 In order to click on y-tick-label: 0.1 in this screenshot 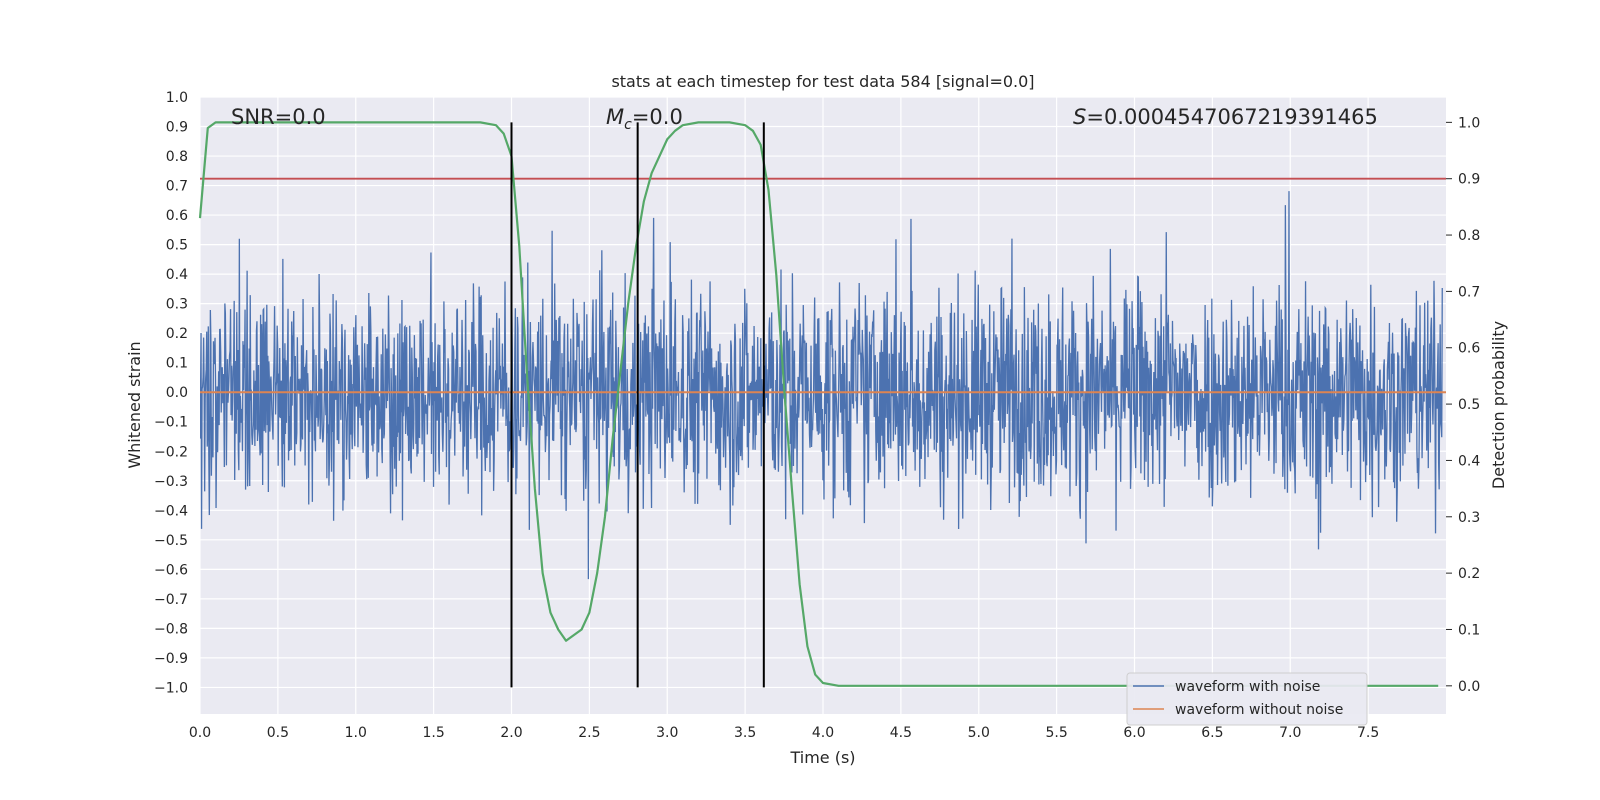, I will do `click(177, 364)`.